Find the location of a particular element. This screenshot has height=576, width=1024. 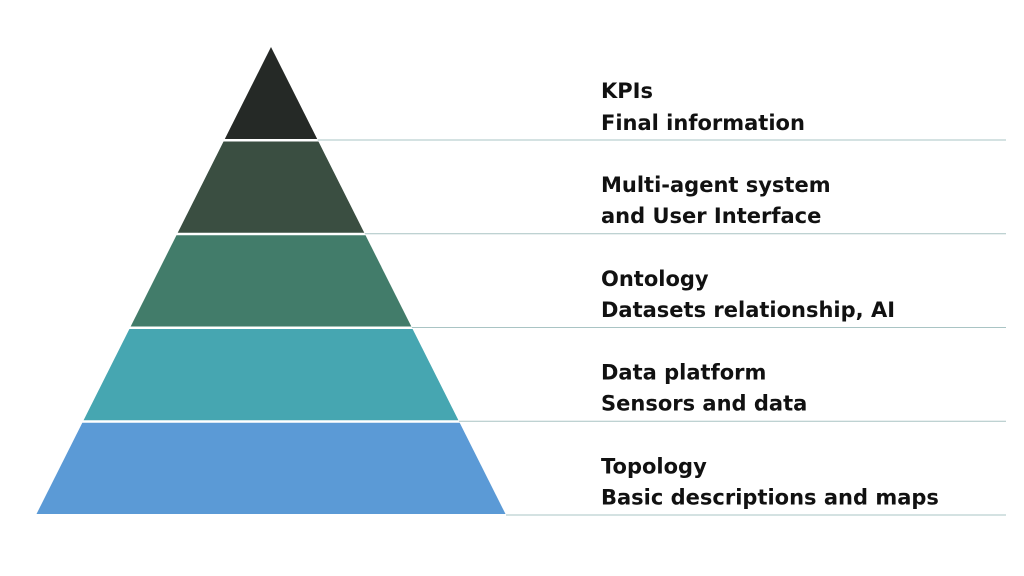

level-title: Topology is located at coordinates (654, 466).